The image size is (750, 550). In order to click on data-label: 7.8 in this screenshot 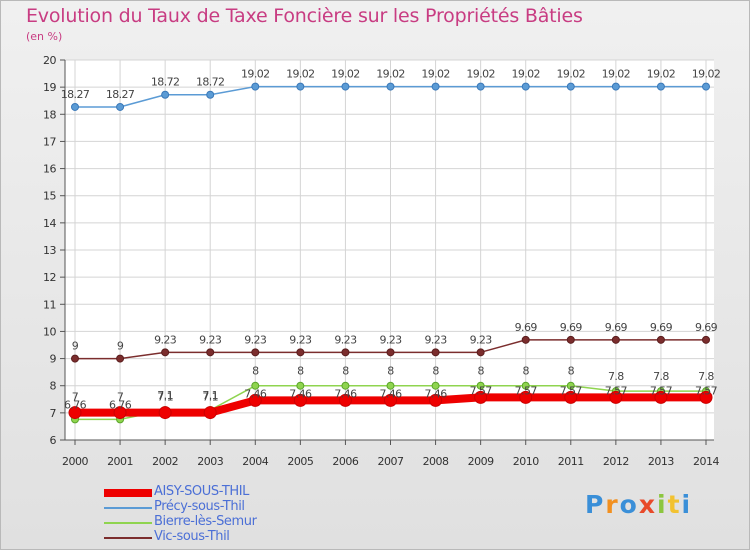, I will do `click(661, 376)`.